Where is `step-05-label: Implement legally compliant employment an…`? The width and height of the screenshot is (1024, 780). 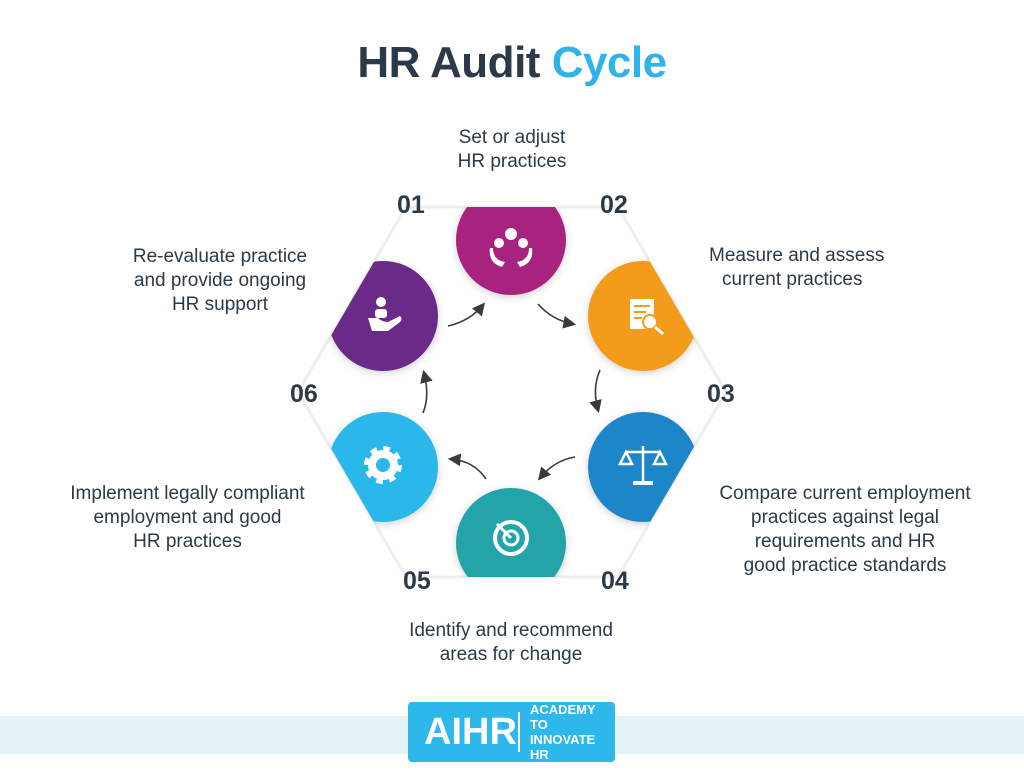 step-05-label: Implement legally compliant employment an… is located at coordinates (187, 517).